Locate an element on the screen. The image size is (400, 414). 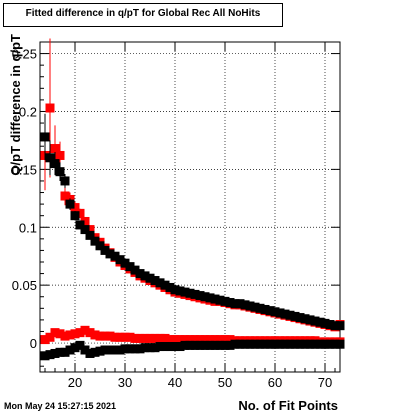
x-axis-label: No. of Fit Points is located at coordinates (288, 405).